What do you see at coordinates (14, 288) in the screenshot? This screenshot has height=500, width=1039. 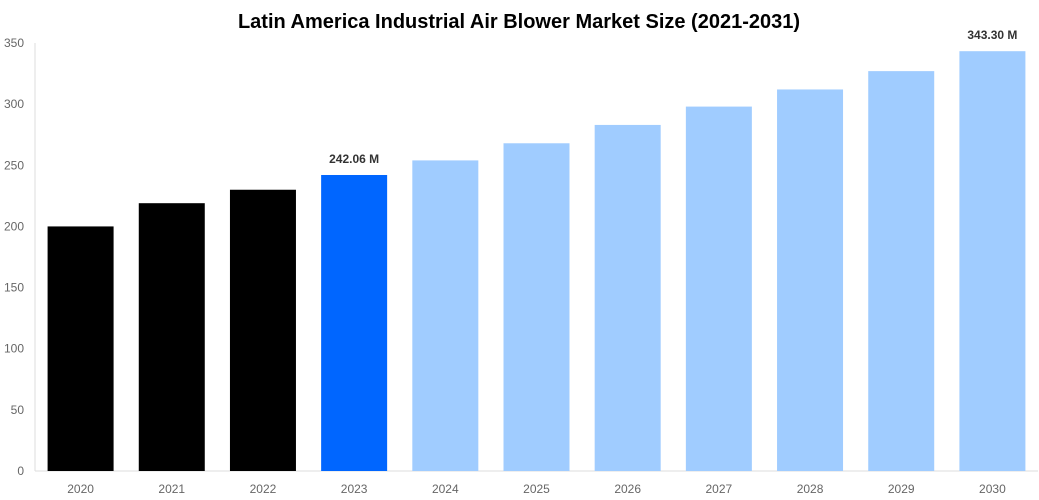 I see `y-tick-label: 150` at bounding box center [14, 288].